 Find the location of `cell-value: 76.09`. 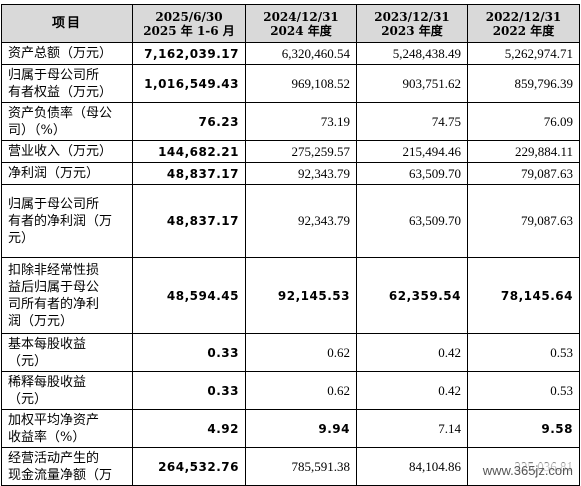

cell-value: 76.09 is located at coordinates (523, 121).